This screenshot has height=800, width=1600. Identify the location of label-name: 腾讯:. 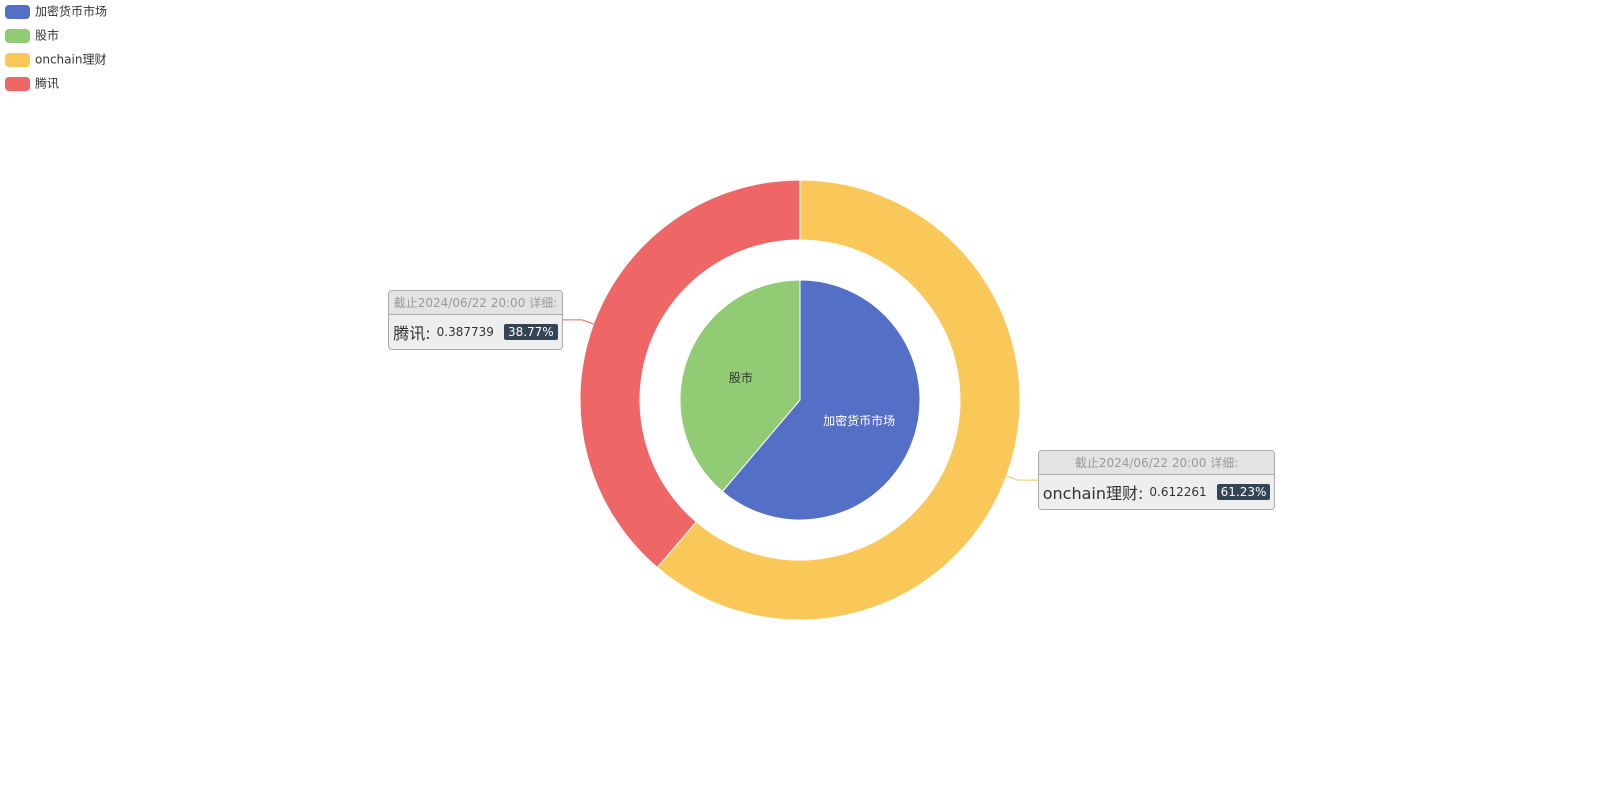
(412, 333).